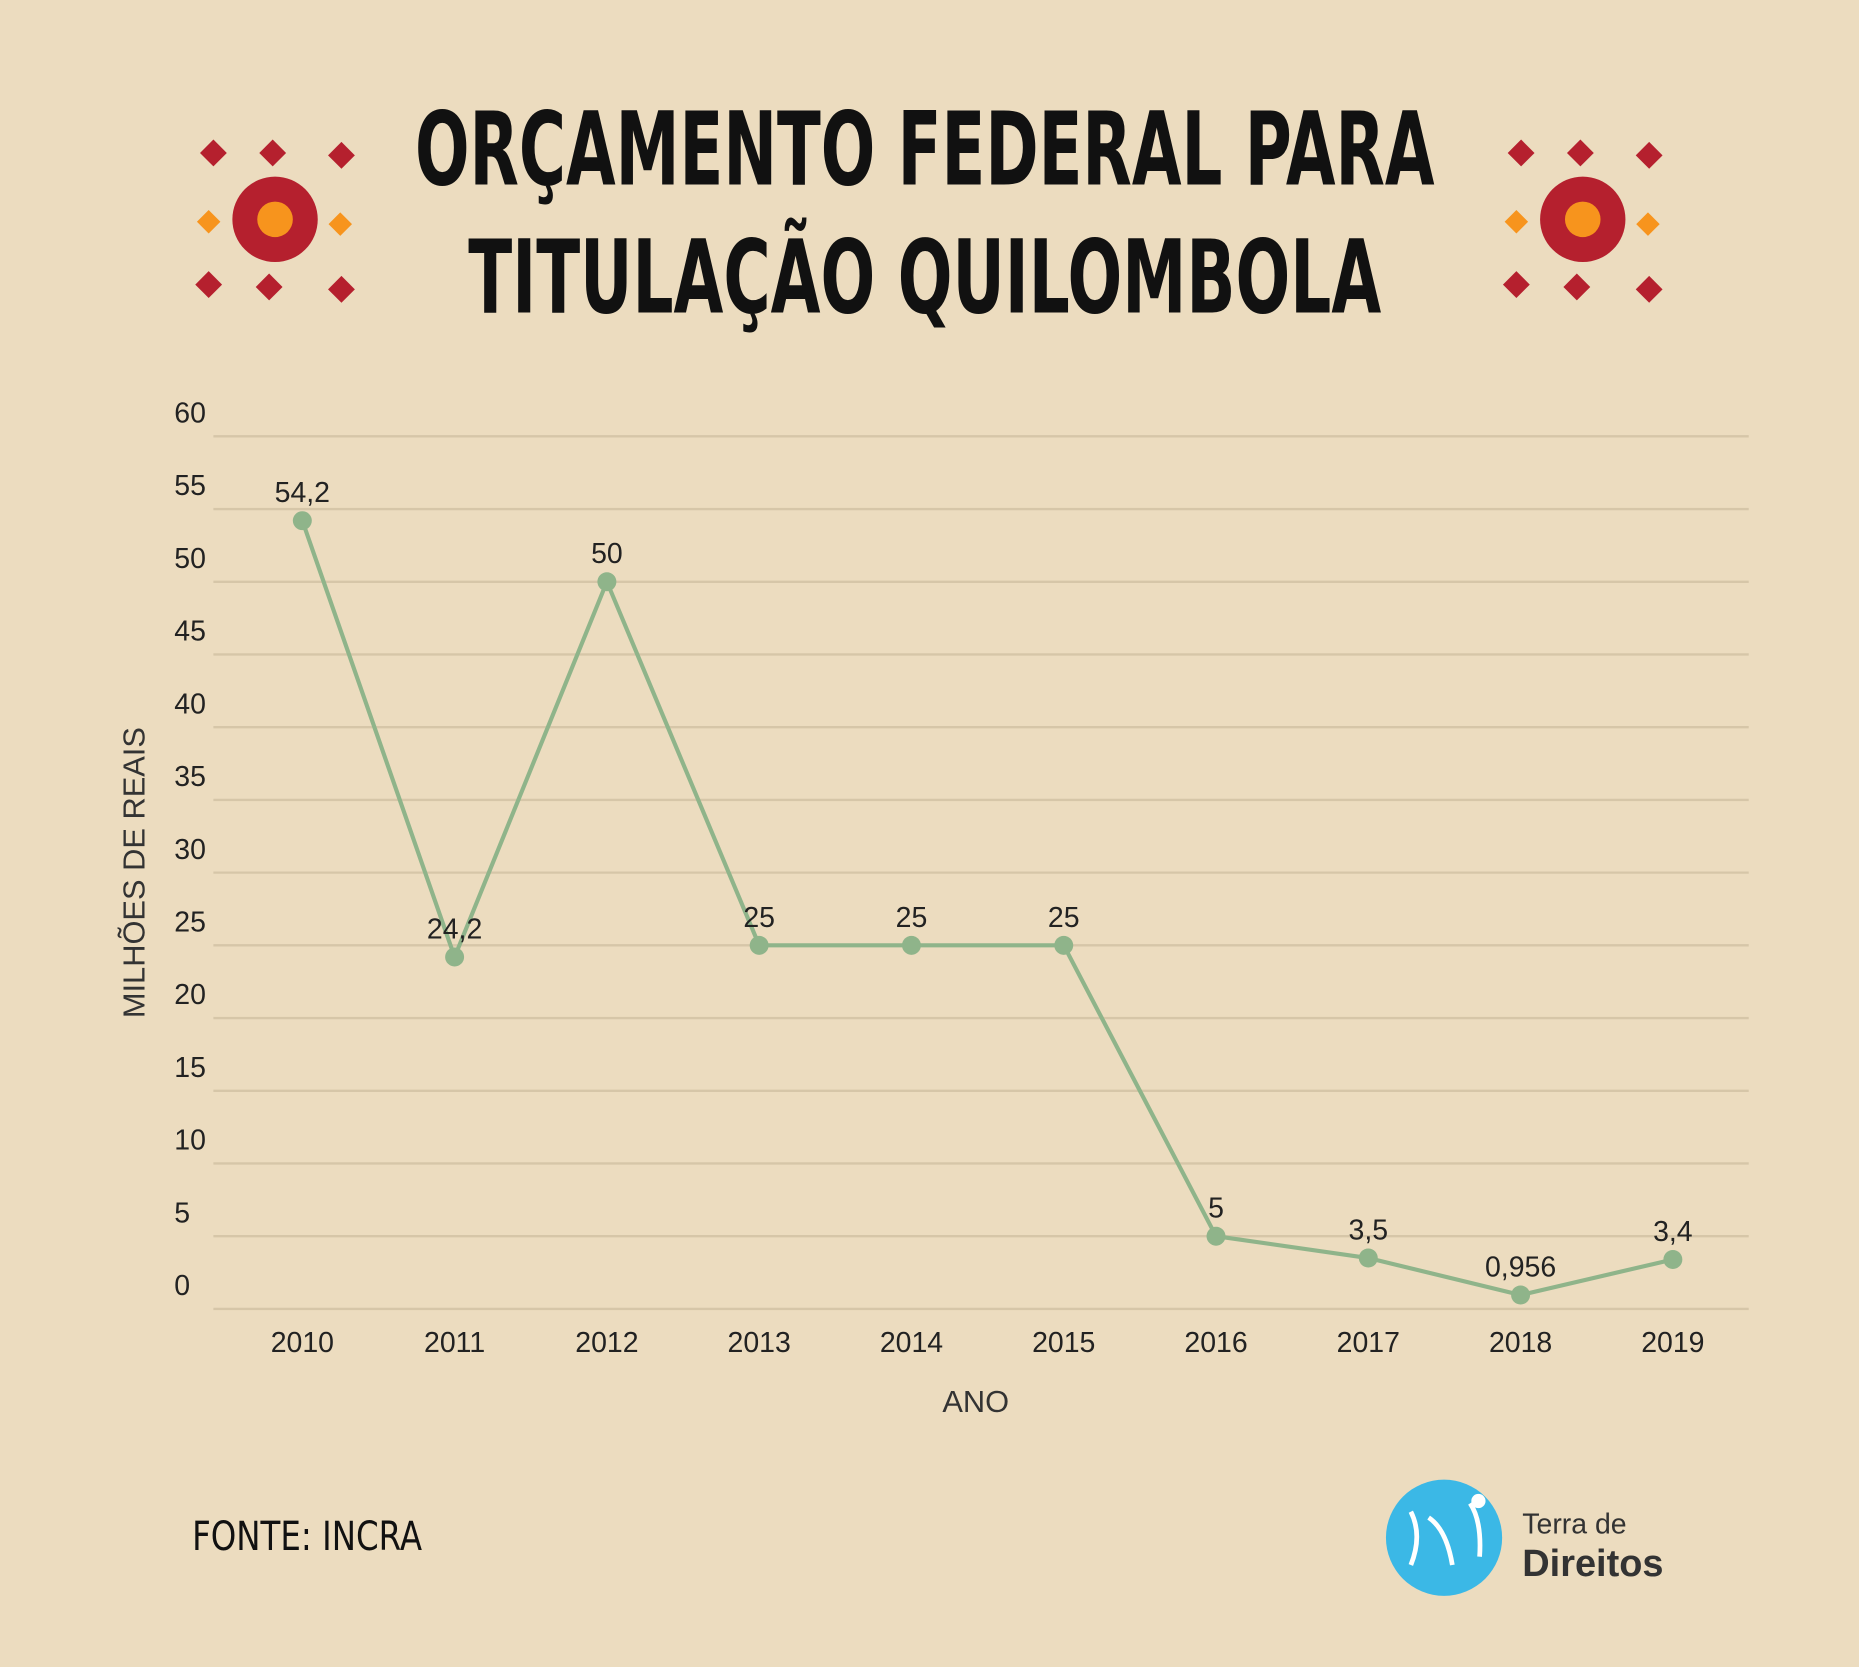  Describe the element at coordinates (607, 554) in the screenshot. I see `value-label: 50` at that location.